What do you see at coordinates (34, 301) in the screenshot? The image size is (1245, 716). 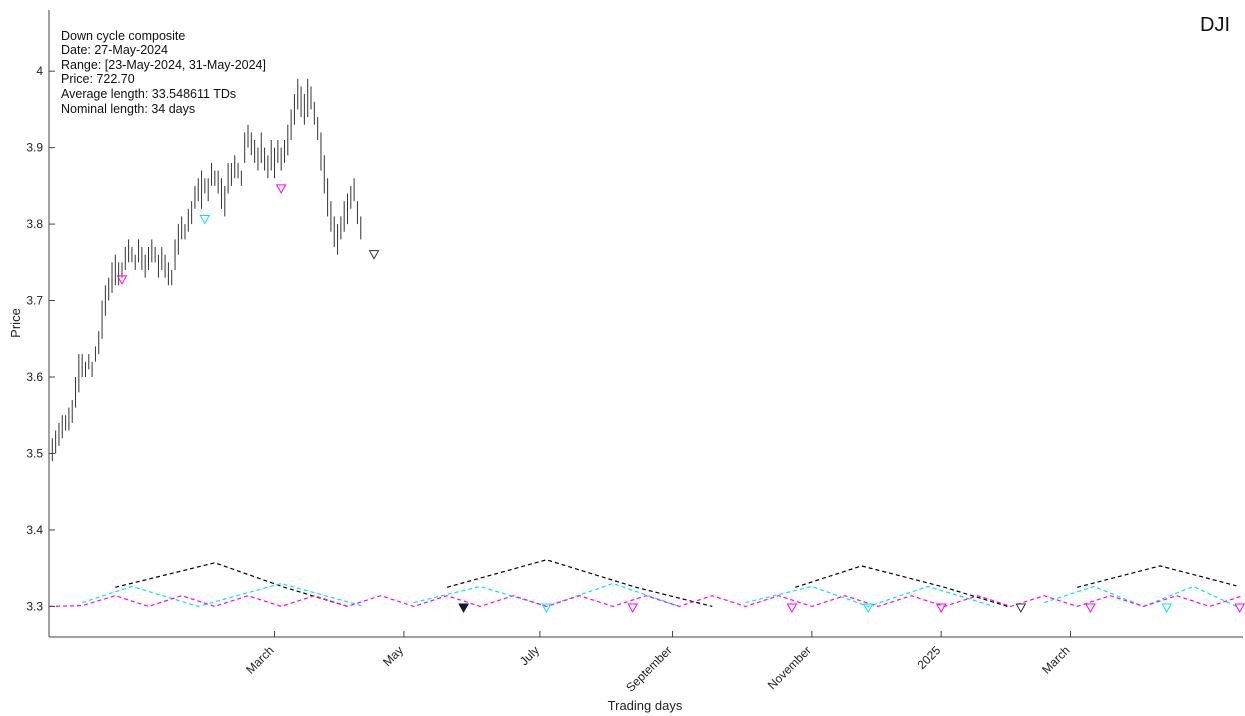 I see `y-tick-label: 3.7` at bounding box center [34, 301].